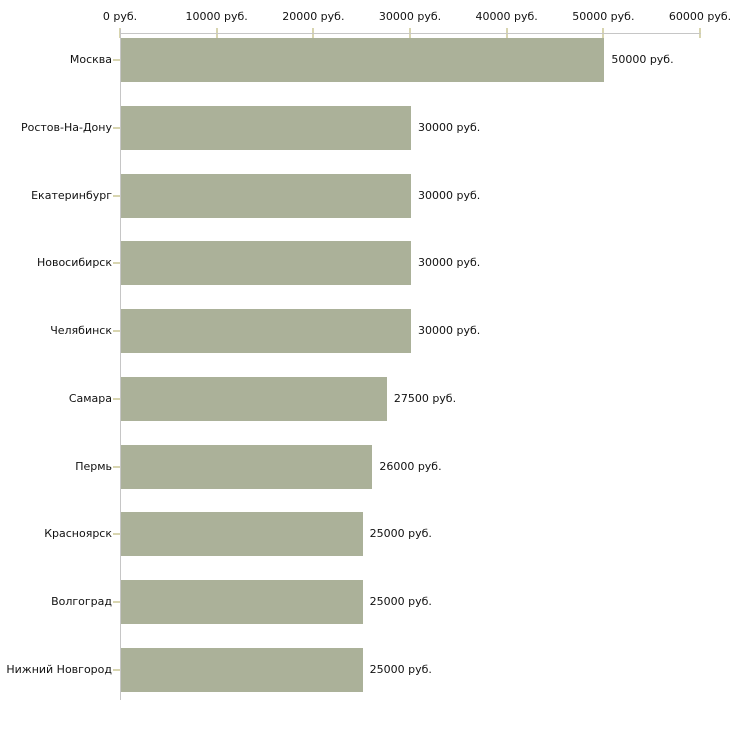 The height and width of the screenshot is (730, 730). I want to click on category-label: Москва, so click(90, 59).